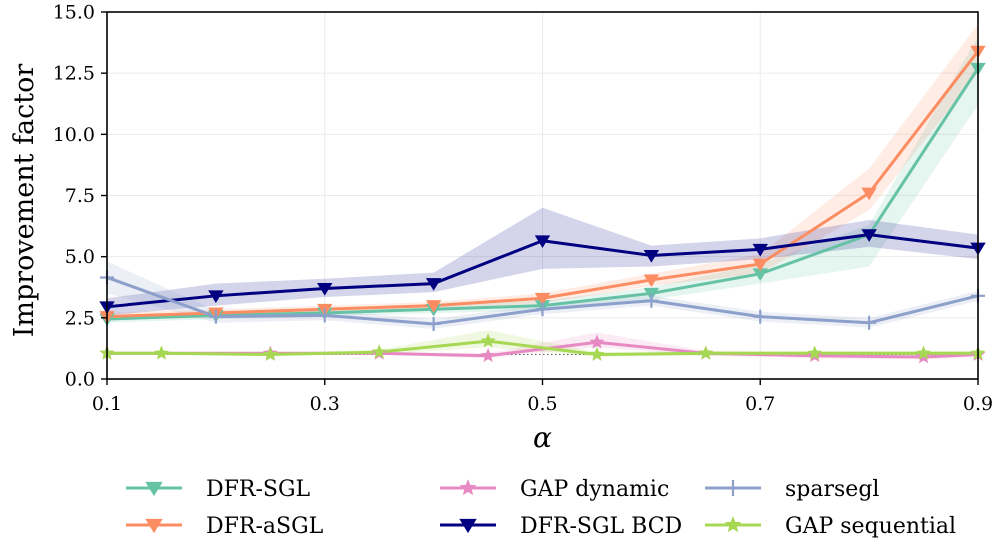  Describe the element at coordinates (80, 380) in the screenshot. I see `y-tick-label: 0.0` at that location.